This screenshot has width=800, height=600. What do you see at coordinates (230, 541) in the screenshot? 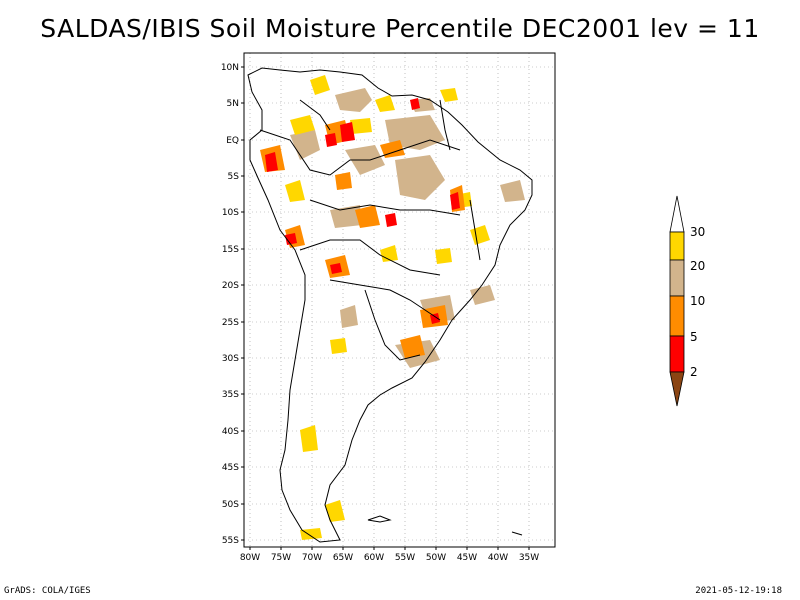
I see `lat-tick-label: 55S` at bounding box center [230, 541].